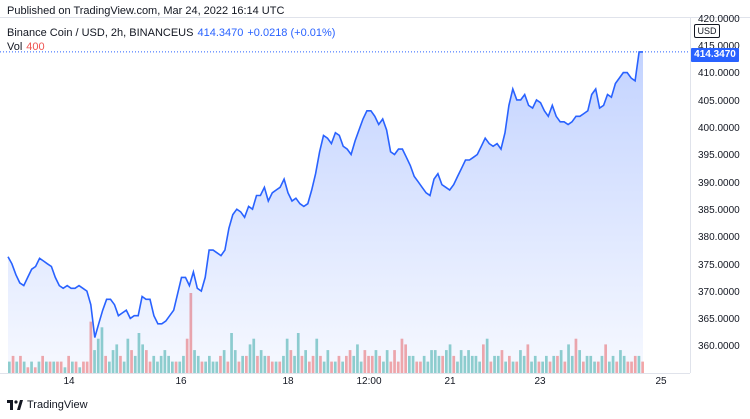 The height and width of the screenshot is (419, 750). Describe the element at coordinates (719, 19) in the screenshot. I see `price-tick-label: 420.0000` at that location.